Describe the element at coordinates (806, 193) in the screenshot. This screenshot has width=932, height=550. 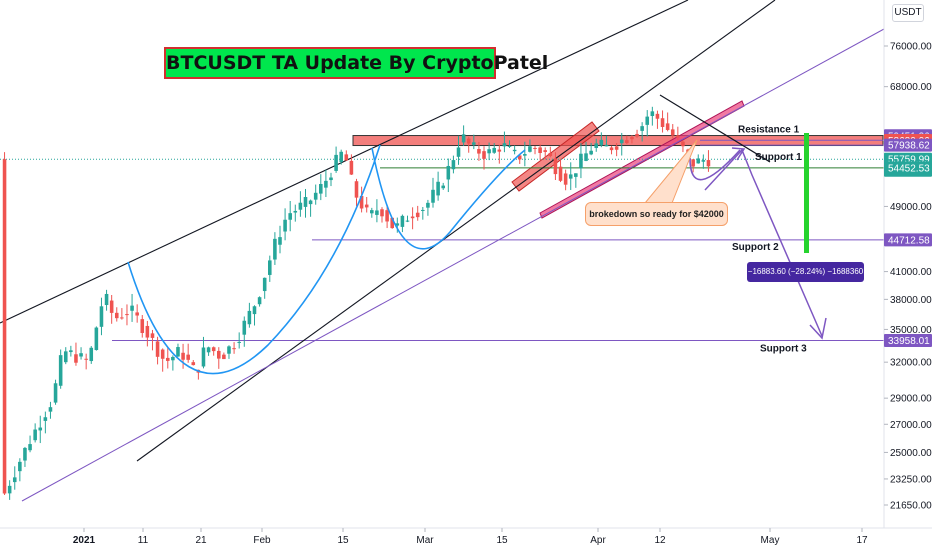
I see `target-bar` at that location.